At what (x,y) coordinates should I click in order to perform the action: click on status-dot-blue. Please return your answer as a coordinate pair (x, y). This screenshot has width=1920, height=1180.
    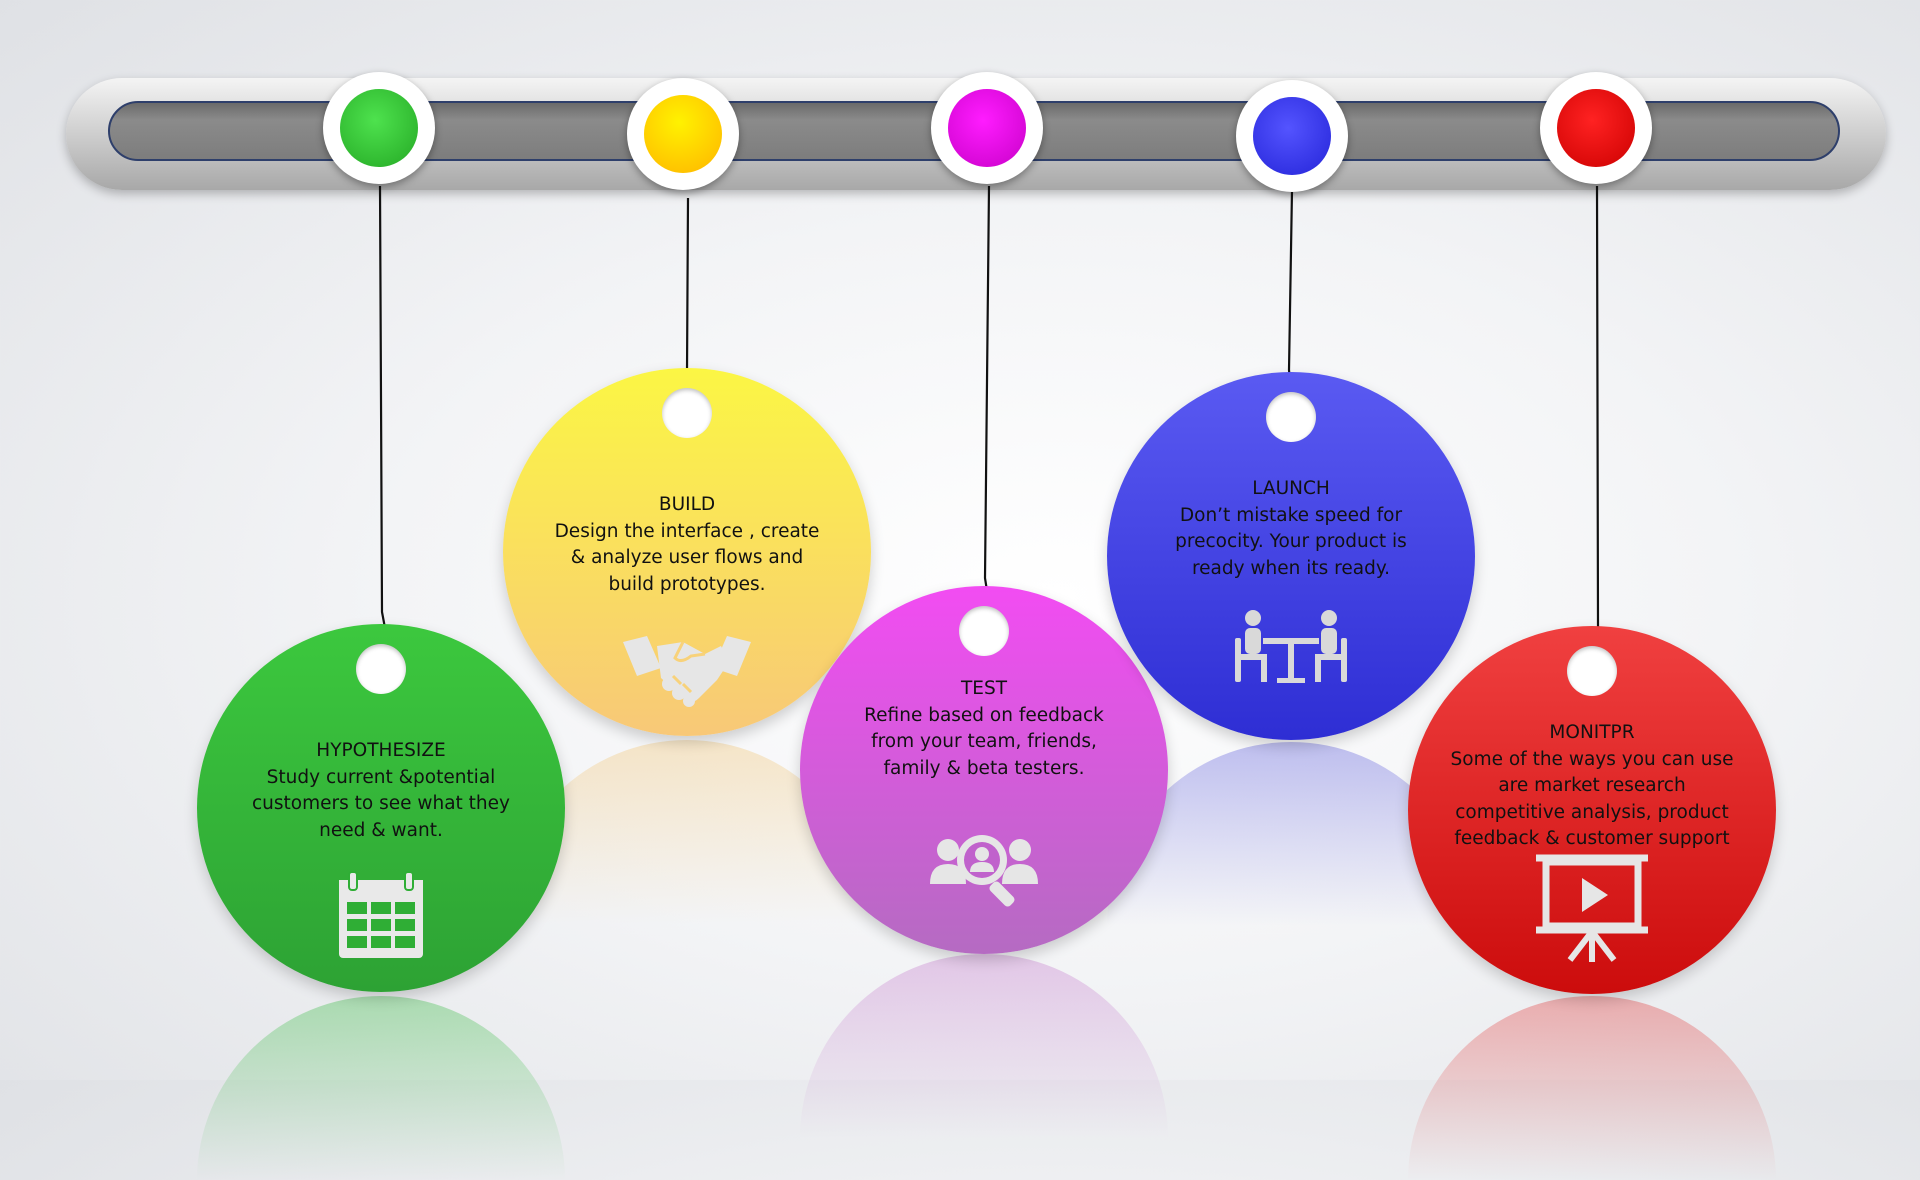
    Looking at the image, I should click on (1292, 136).